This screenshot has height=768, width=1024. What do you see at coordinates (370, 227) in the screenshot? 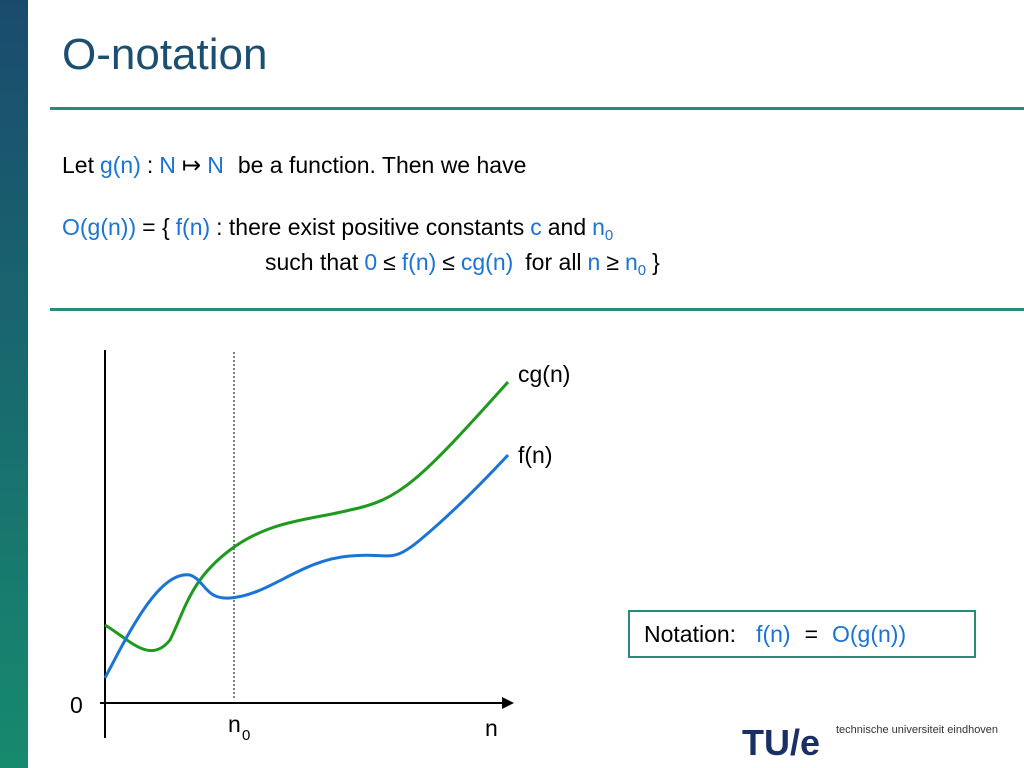
I see `text: : there exist positive constants` at bounding box center [370, 227].